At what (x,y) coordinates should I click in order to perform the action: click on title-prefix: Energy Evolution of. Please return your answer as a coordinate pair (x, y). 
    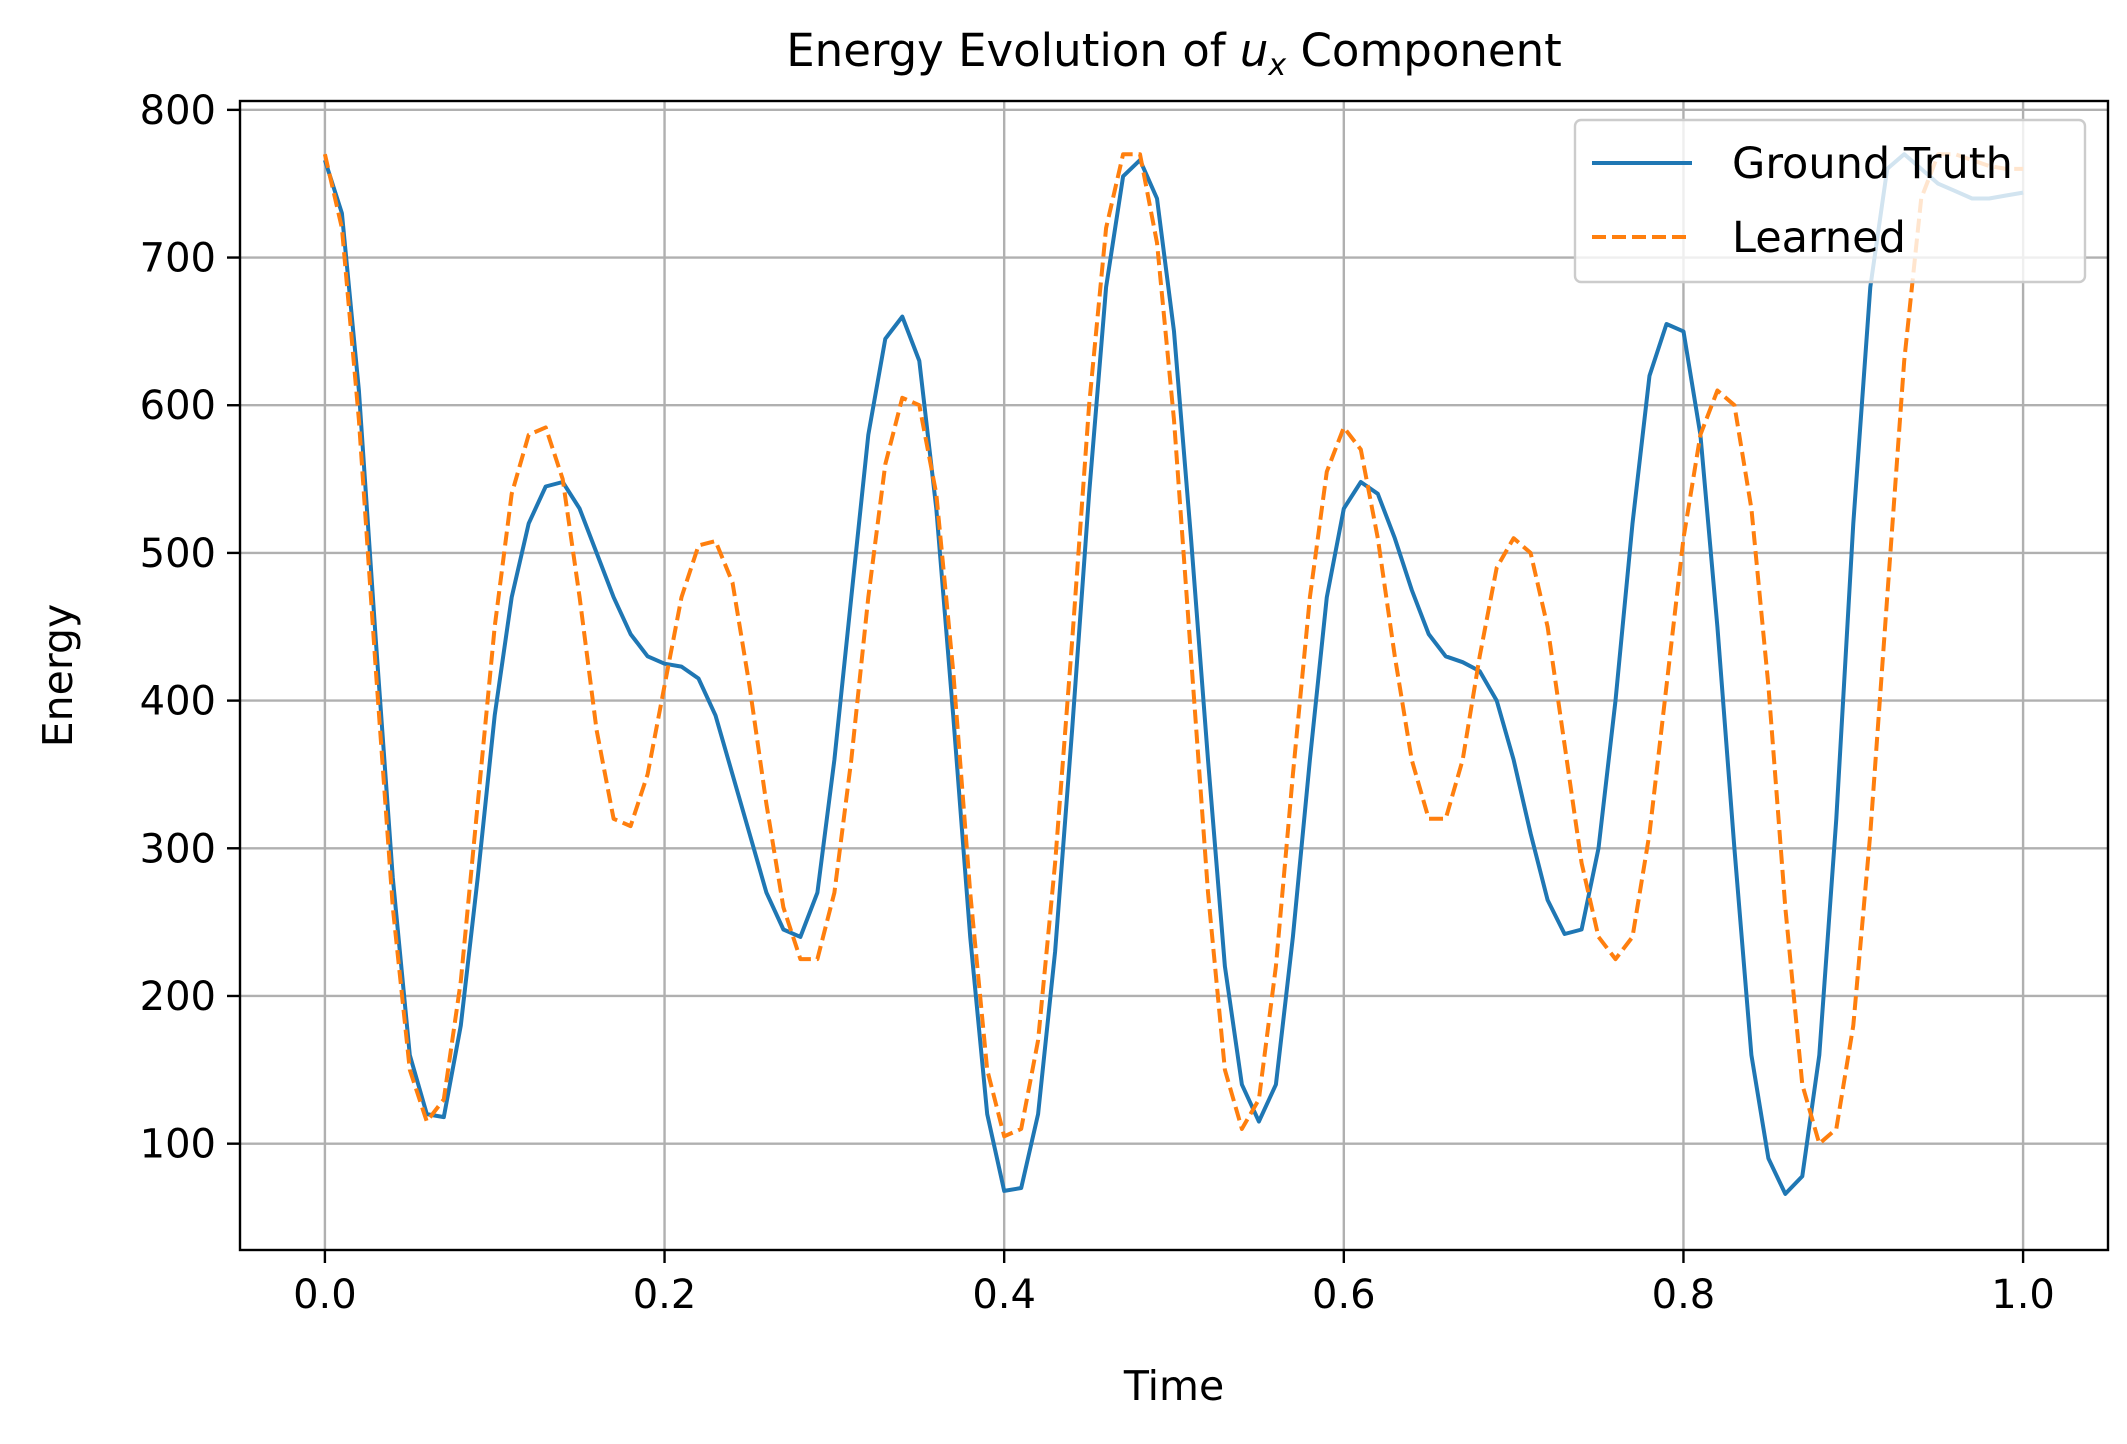
    Looking at the image, I should click on (1013, 50).